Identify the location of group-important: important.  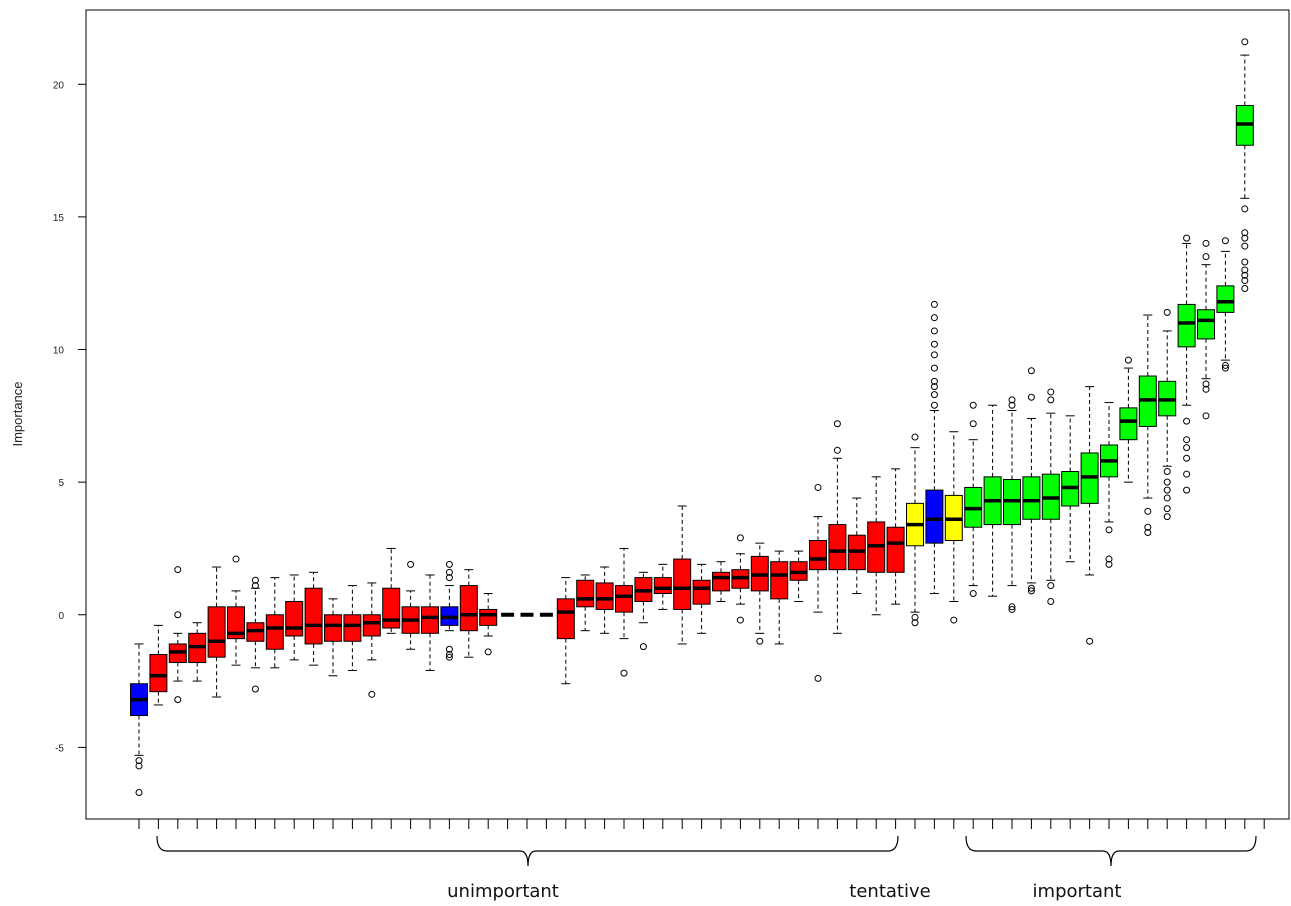
(1111, 868).